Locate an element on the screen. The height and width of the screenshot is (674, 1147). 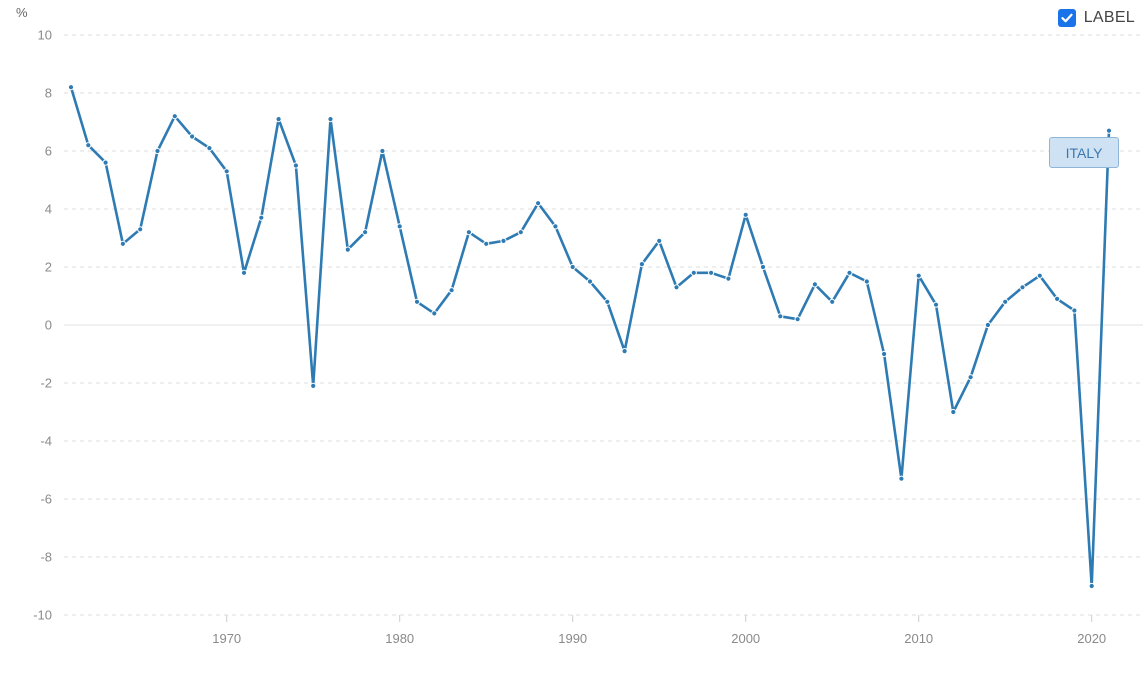
y-tick-label: -4 is located at coordinates (46, 441).